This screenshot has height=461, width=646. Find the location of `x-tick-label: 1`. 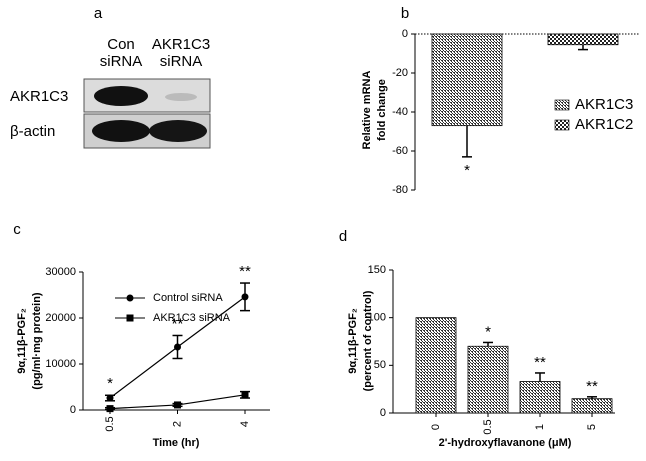

x-tick-label: 1 is located at coordinates (540, 427).